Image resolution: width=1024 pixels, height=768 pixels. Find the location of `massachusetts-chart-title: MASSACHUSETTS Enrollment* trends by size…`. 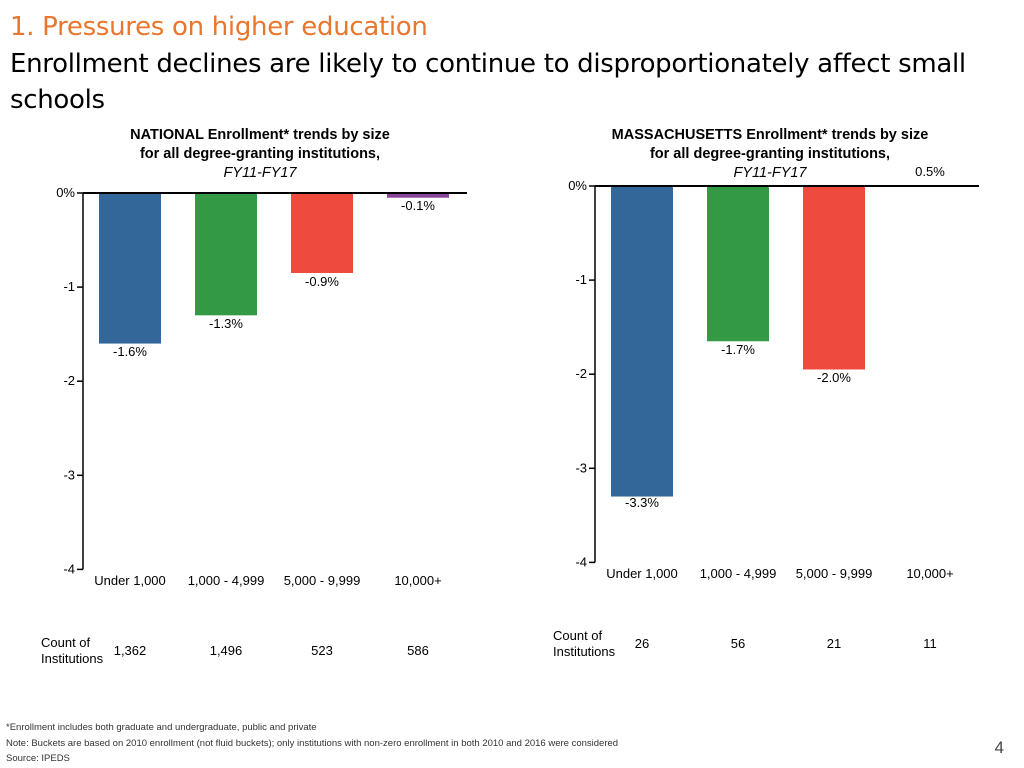

massachusetts-chart-title: MASSACHUSETTS Enrollment* trends by size… is located at coordinates (770, 154).